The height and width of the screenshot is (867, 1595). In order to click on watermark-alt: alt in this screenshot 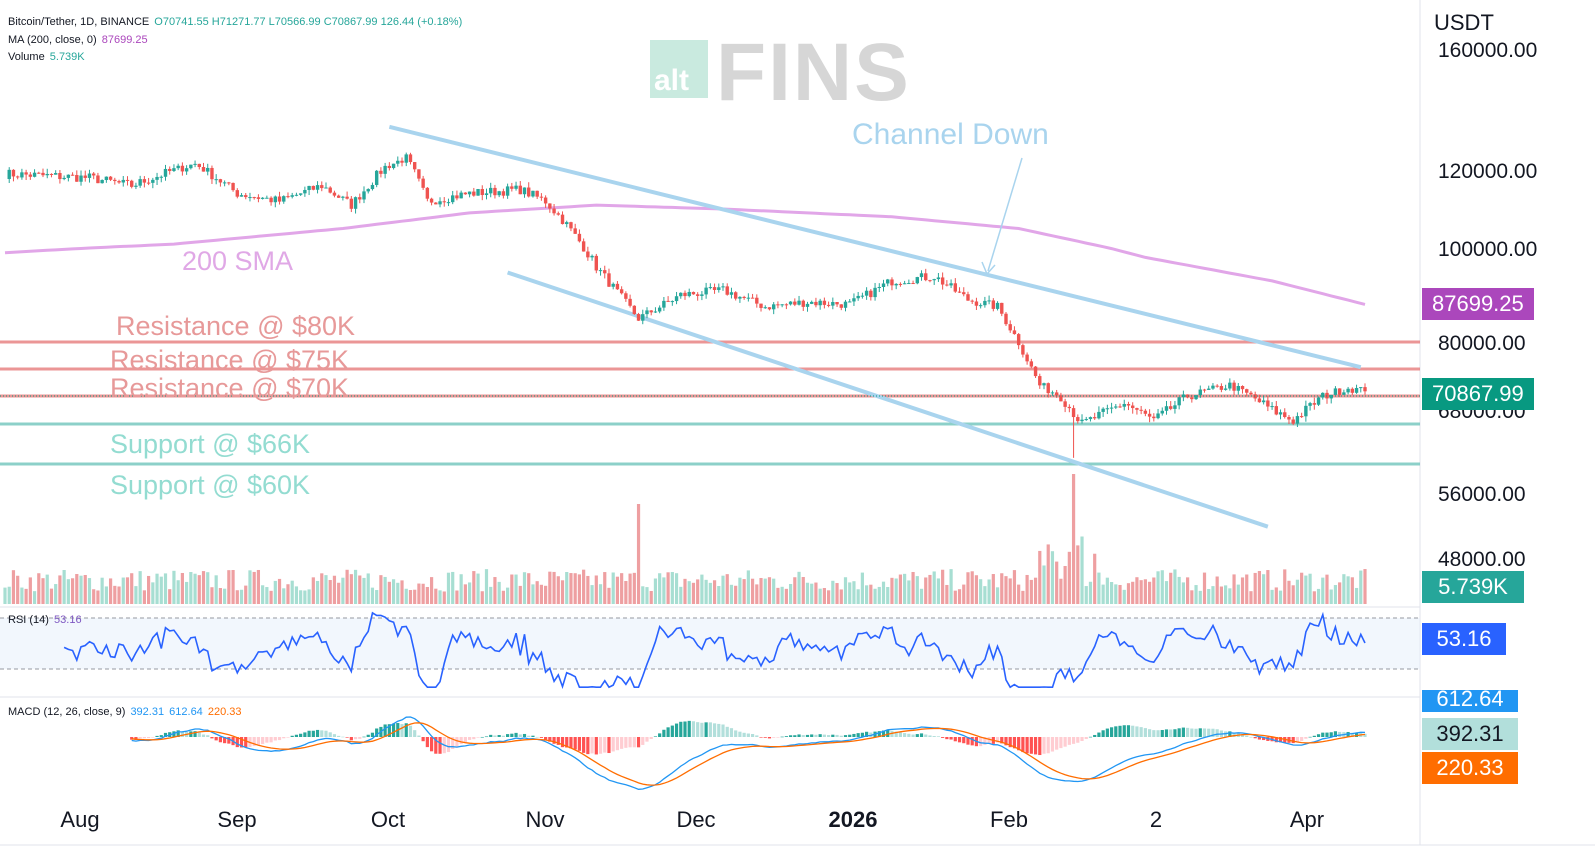, I will do `click(672, 80)`.